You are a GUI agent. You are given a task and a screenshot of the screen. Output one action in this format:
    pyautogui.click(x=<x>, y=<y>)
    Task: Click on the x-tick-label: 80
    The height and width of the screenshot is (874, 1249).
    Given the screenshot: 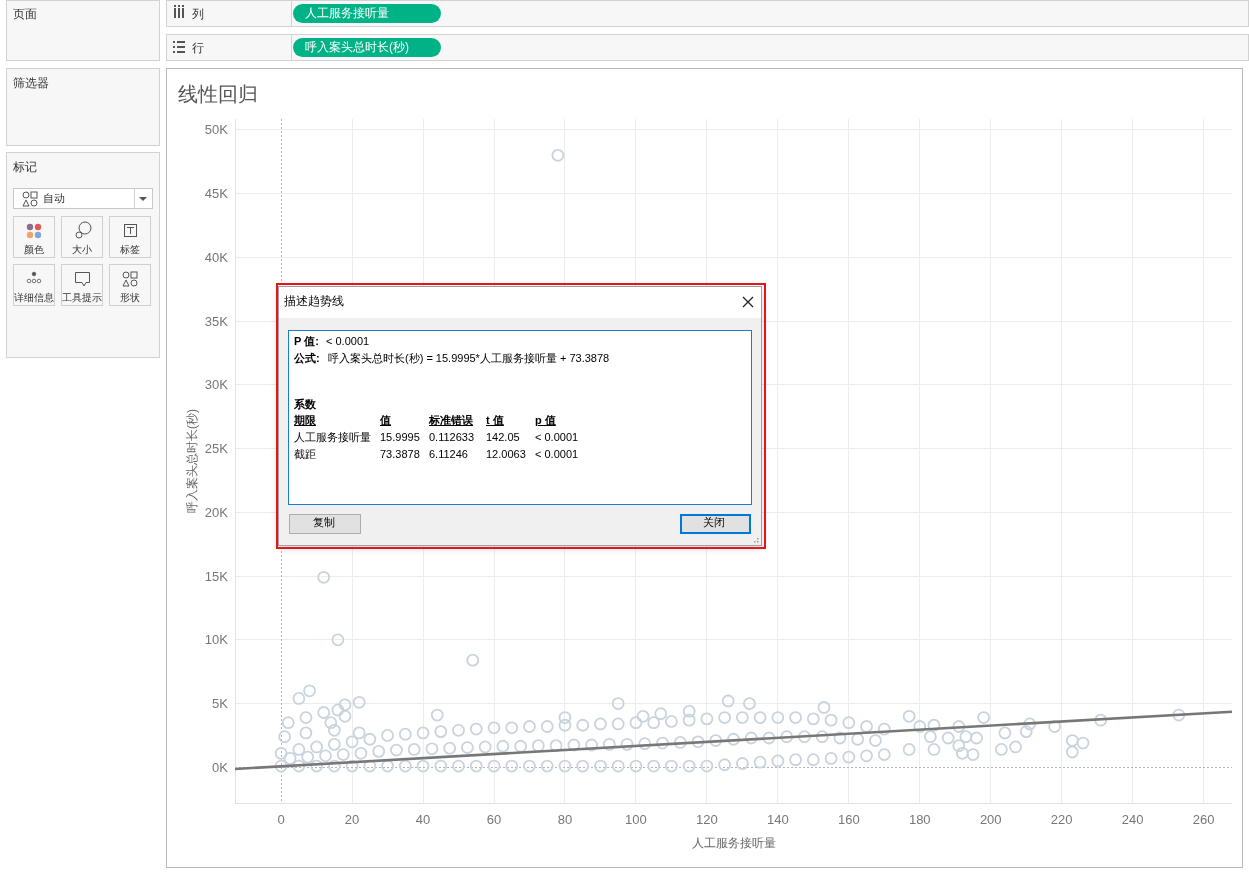 What is the action you would take?
    pyautogui.click(x=565, y=819)
    